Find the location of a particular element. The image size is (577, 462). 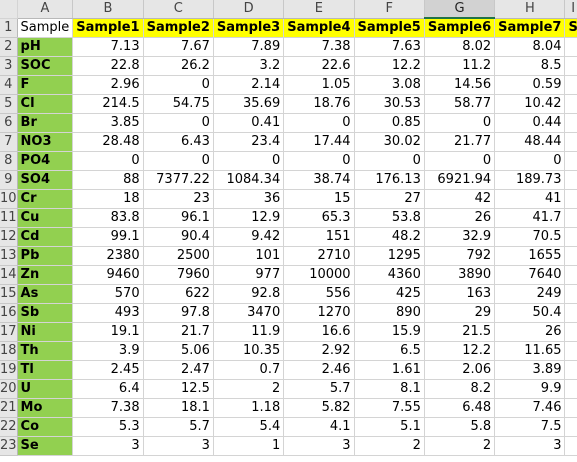

cell-value: 5.7 is located at coordinates (319, 389).